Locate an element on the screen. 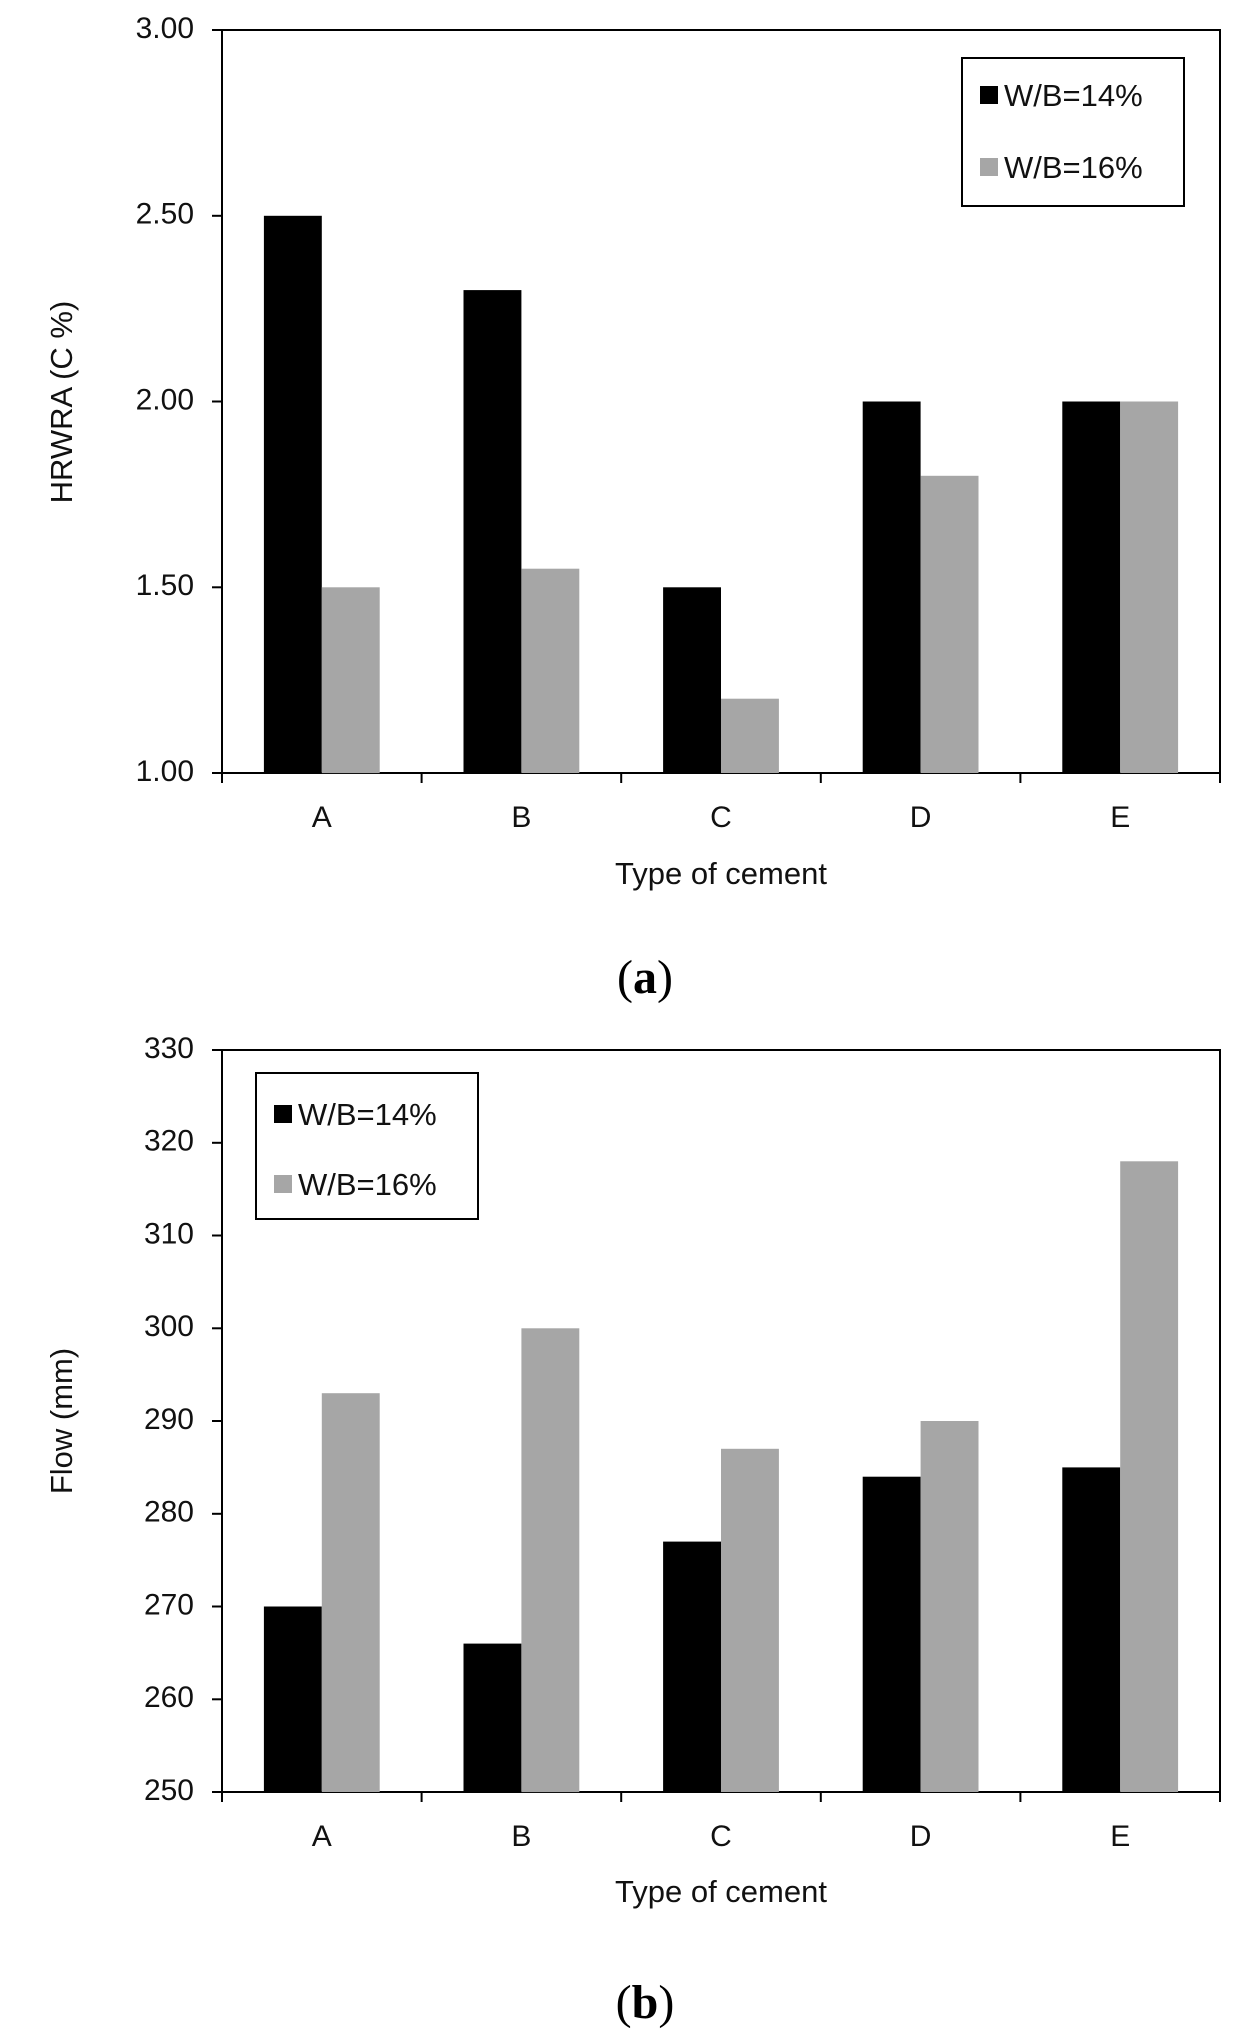 The height and width of the screenshot is (2033, 1254). legend-label-w-b-16-b: W/B=16% is located at coordinates (367, 1184).